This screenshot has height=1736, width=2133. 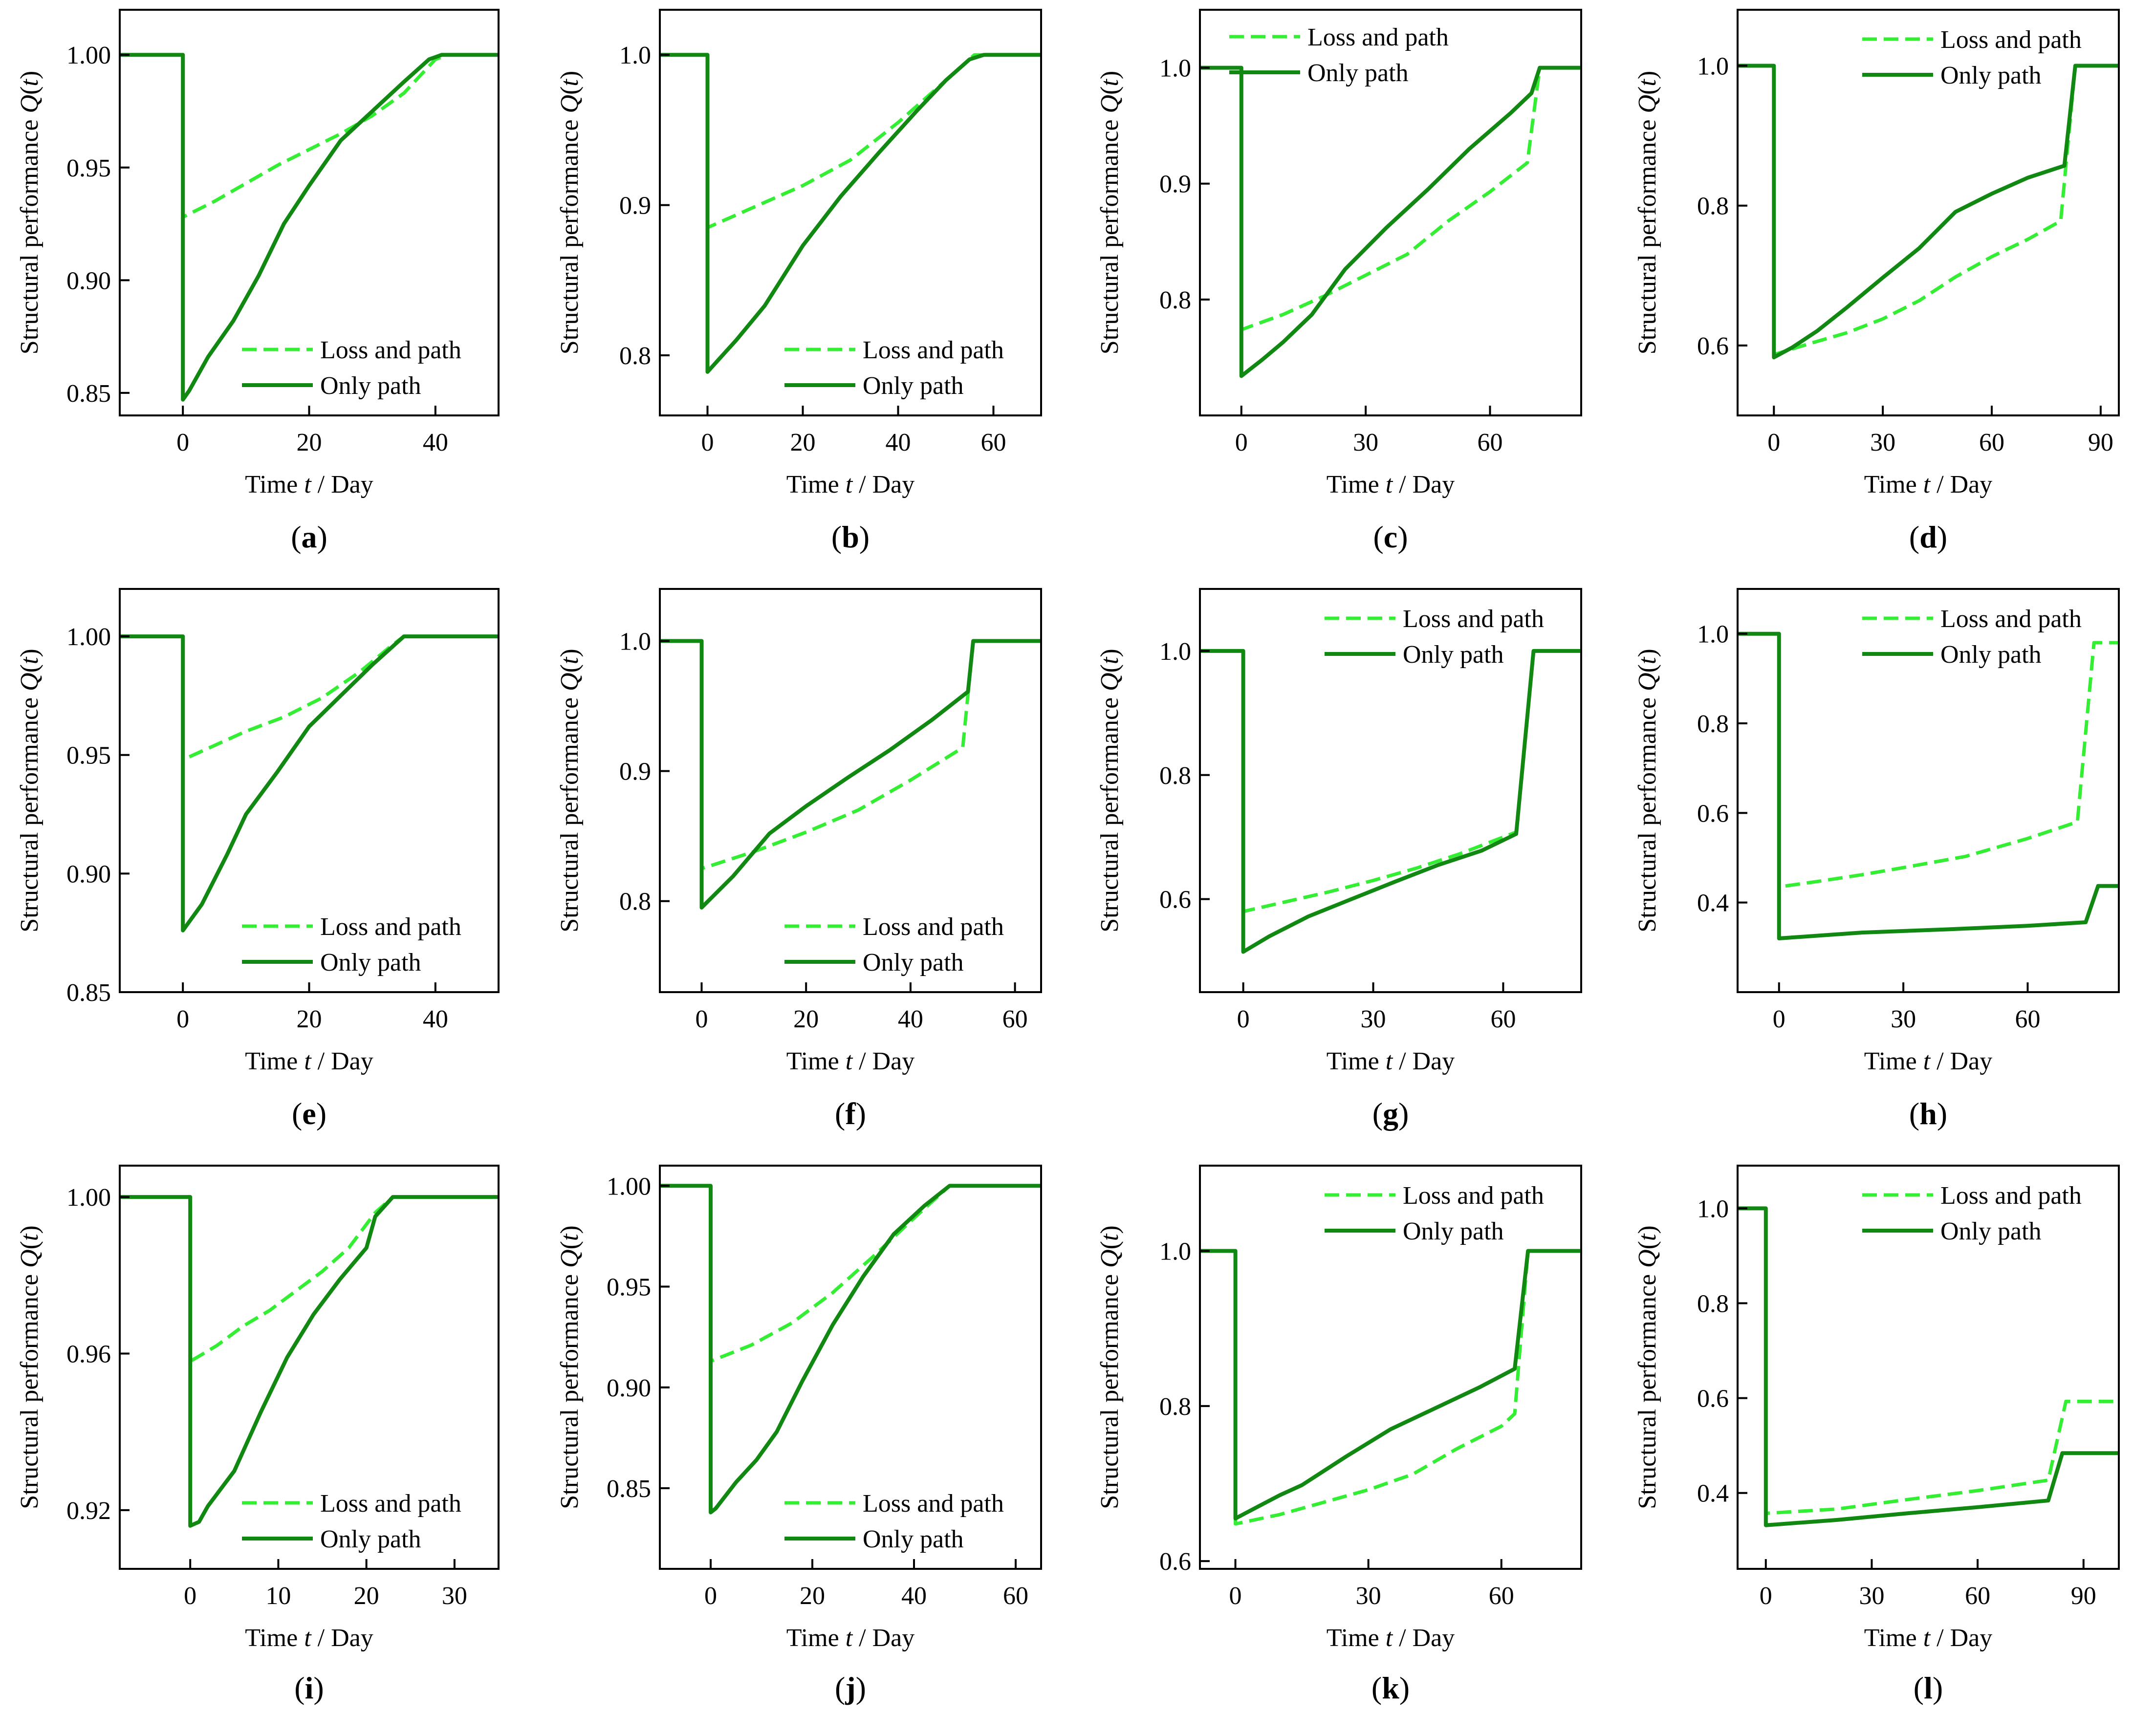 What do you see at coordinates (278, 1596) in the screenshot?
I see `x-tick-label: 10` at bounding box center [278, 1596].